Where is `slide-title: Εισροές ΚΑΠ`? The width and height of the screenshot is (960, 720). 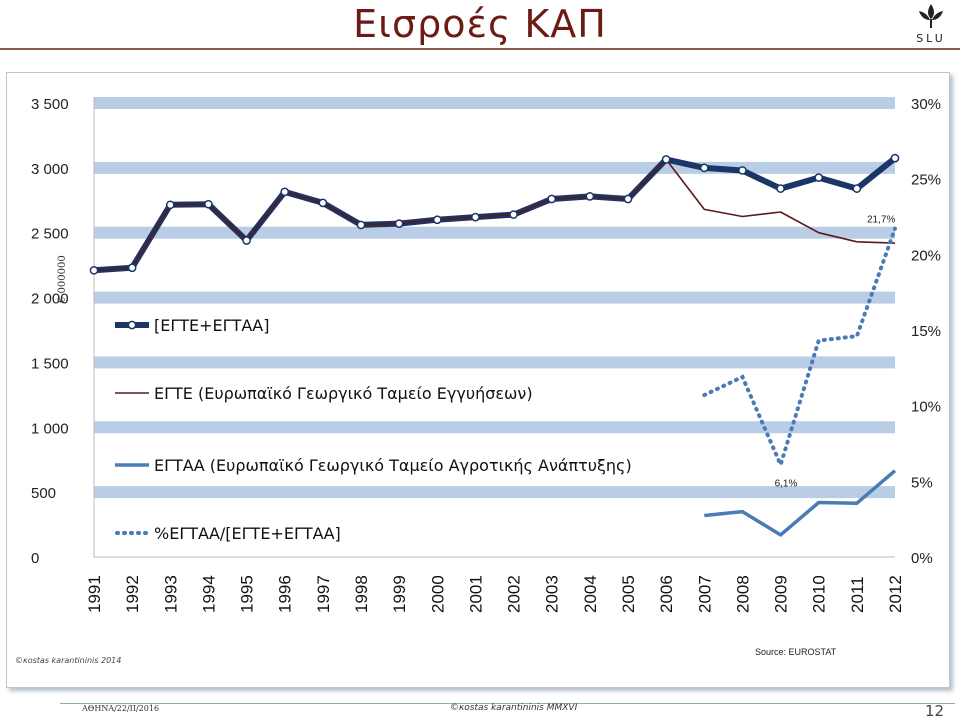
slide-title: Εισροές ΚΑΠ is located at coordinates (480, 24).